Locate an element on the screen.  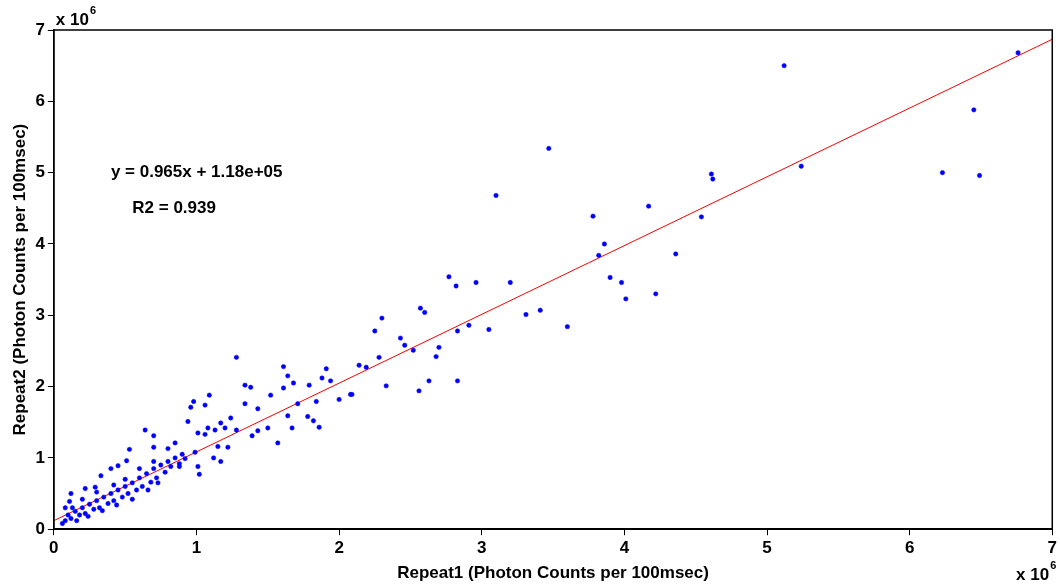
x-tick-label: 6 is located at coordinates (909, 548).